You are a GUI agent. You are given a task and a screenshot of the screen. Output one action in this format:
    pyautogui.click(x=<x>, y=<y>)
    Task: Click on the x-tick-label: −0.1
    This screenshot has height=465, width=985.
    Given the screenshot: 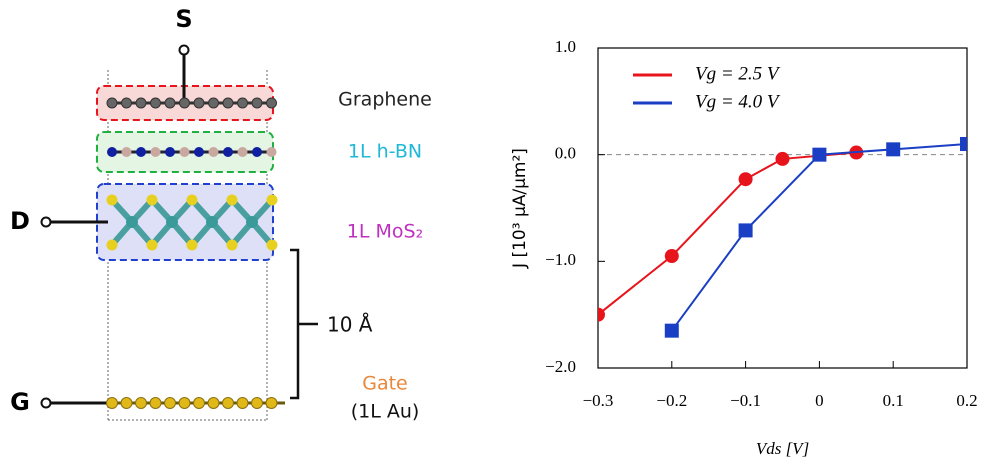 What is the action you would take?
    pyautogui.click(x=745, y=400)
    